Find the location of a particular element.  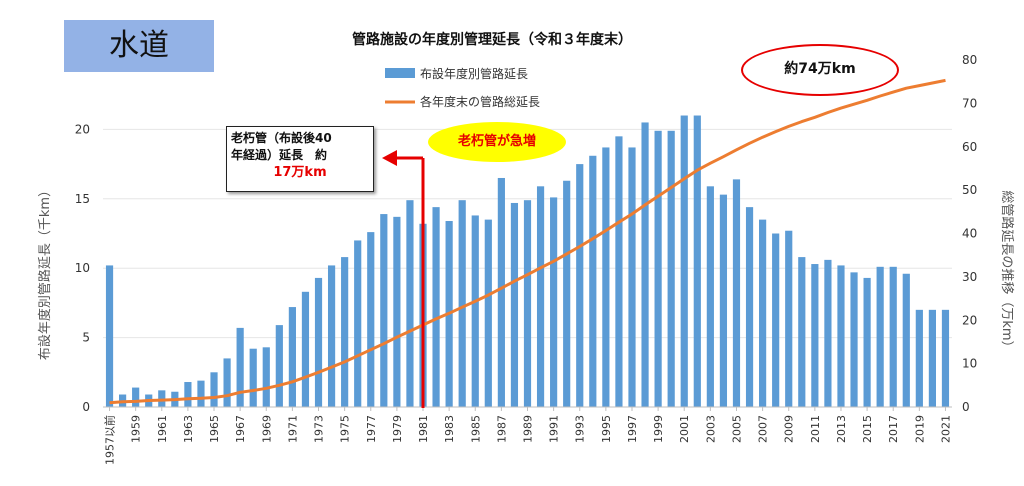

y2-tick-label: 80 is located at coordinates (969, 60).